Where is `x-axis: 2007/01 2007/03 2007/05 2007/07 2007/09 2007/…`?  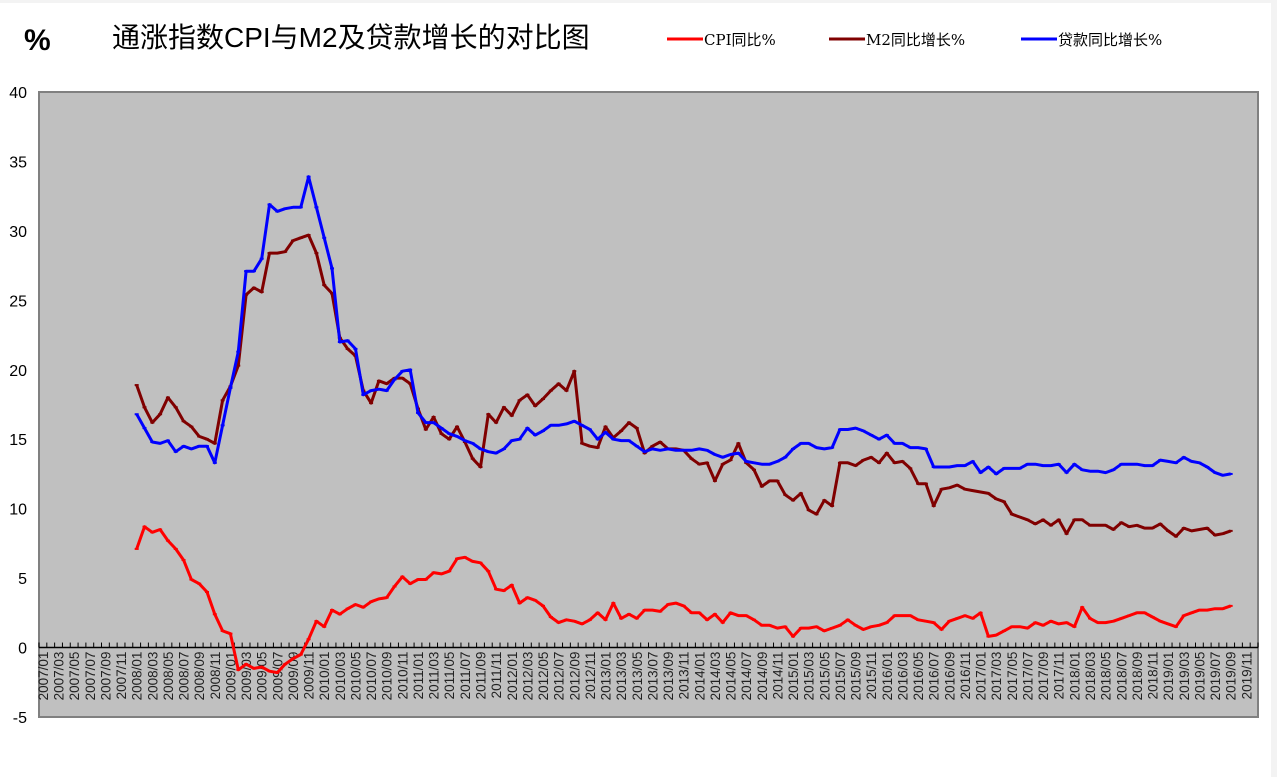
x-axis: 2007/01 2007/03 2007/05 2007/07 2007/09 2007/… is located at coordinates (647, 671).